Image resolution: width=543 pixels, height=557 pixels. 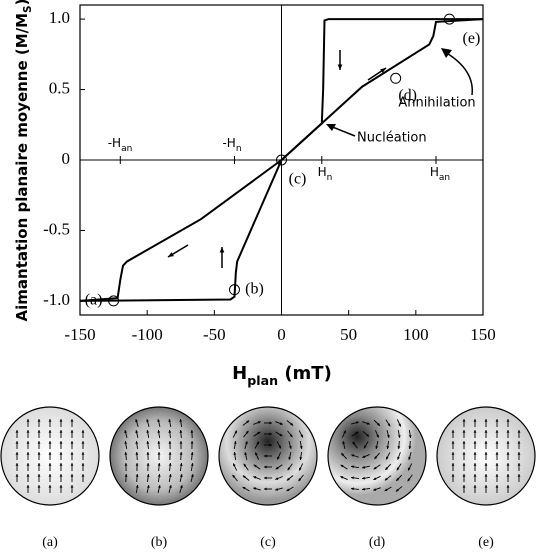 What do you see at coordinates (262, 380) in the screenshot?
I see `x-axis-label-part: plan` at bounding box center [262, 380].